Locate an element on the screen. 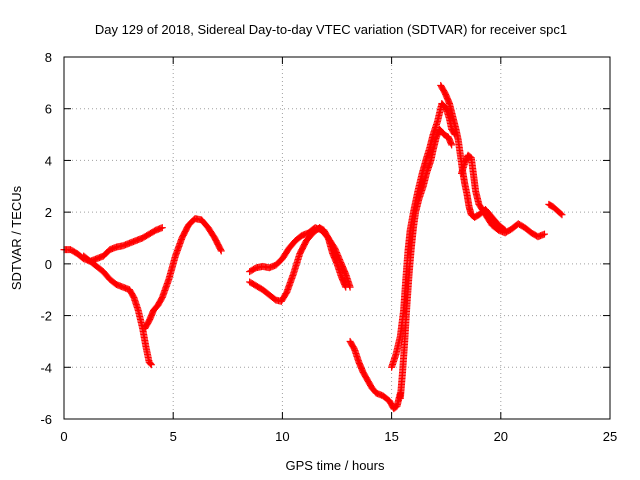 This screenshot has width=640, height=480. y-tick-label: -2 is located at coordinates (46, 316).